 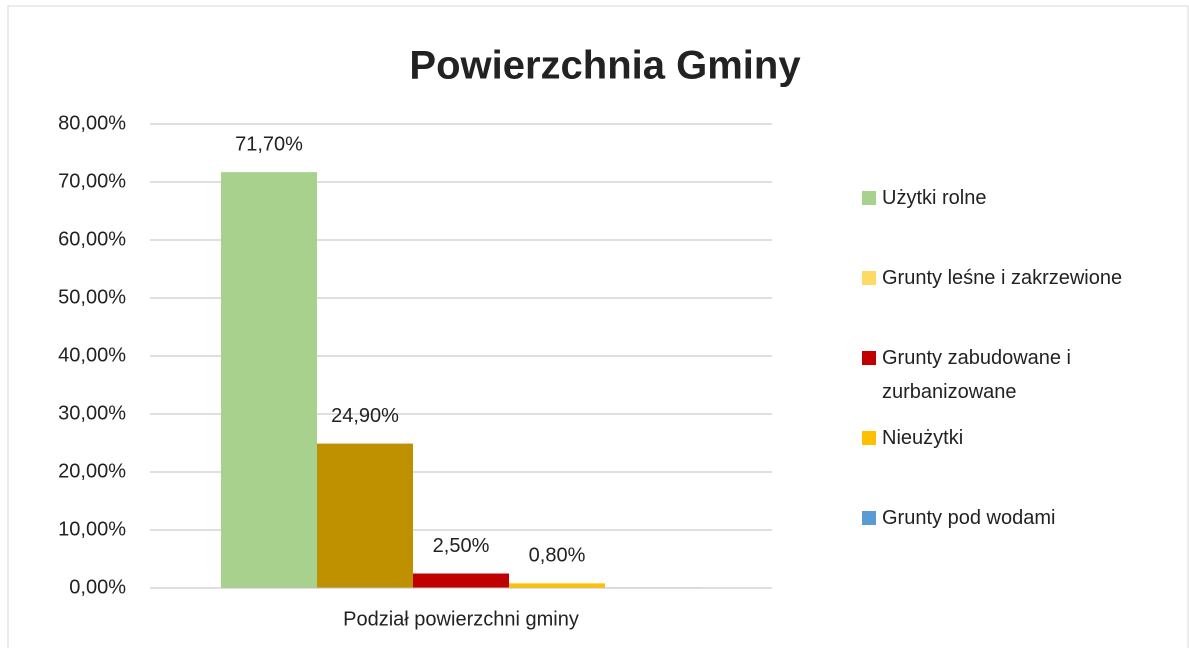 I want to click on y-tick-label: 60,00%, so click(x=92, y=239).